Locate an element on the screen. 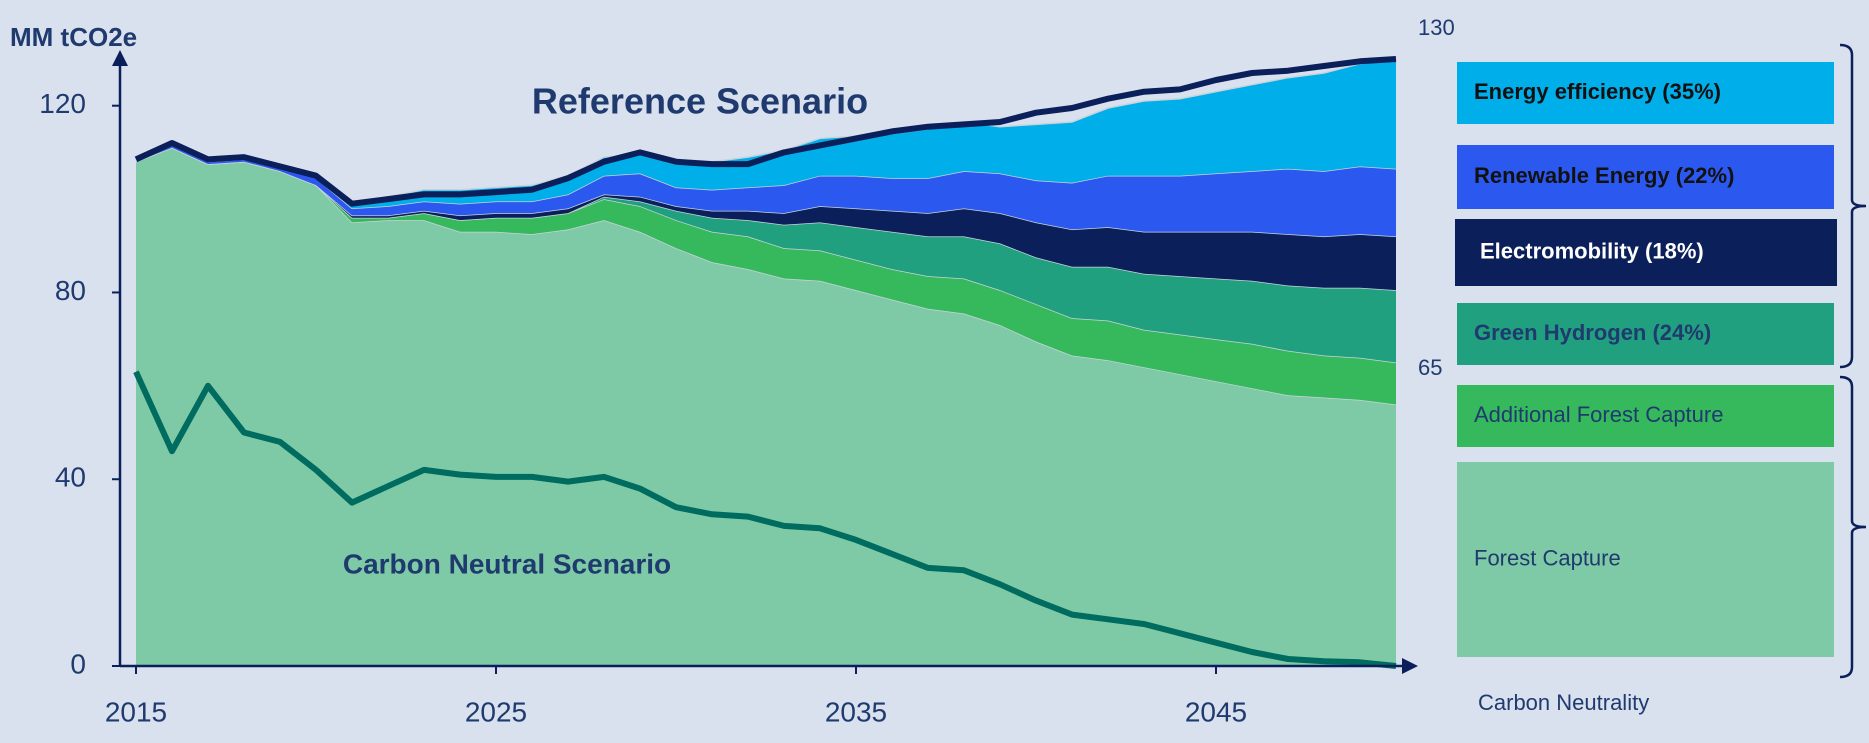  legend-label: Electromobility (18%) is located at coordinates (1592, 250).